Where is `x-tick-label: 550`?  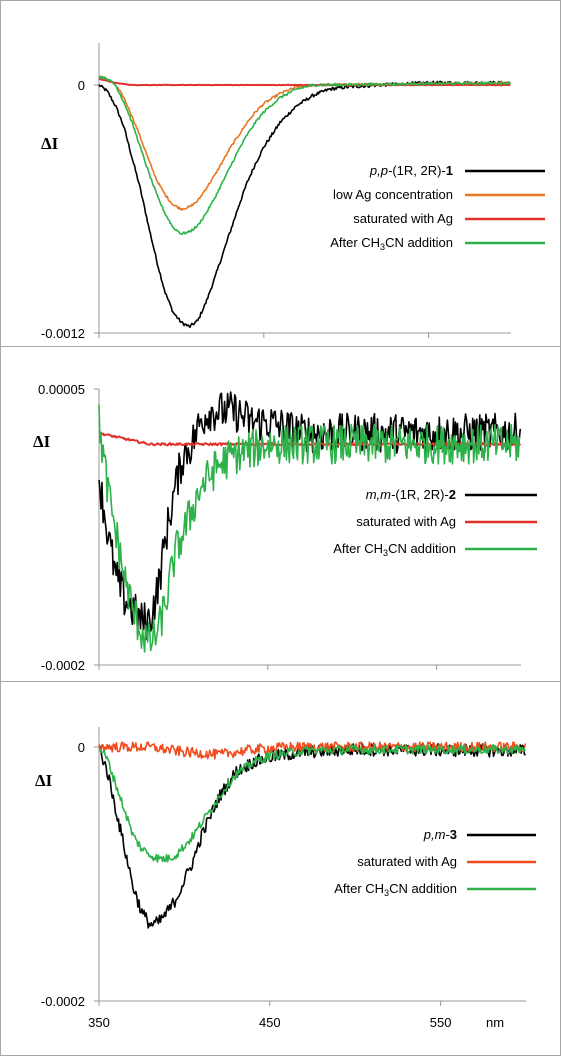 x-tick-label: 550 is located at coordinates (441, 1022).